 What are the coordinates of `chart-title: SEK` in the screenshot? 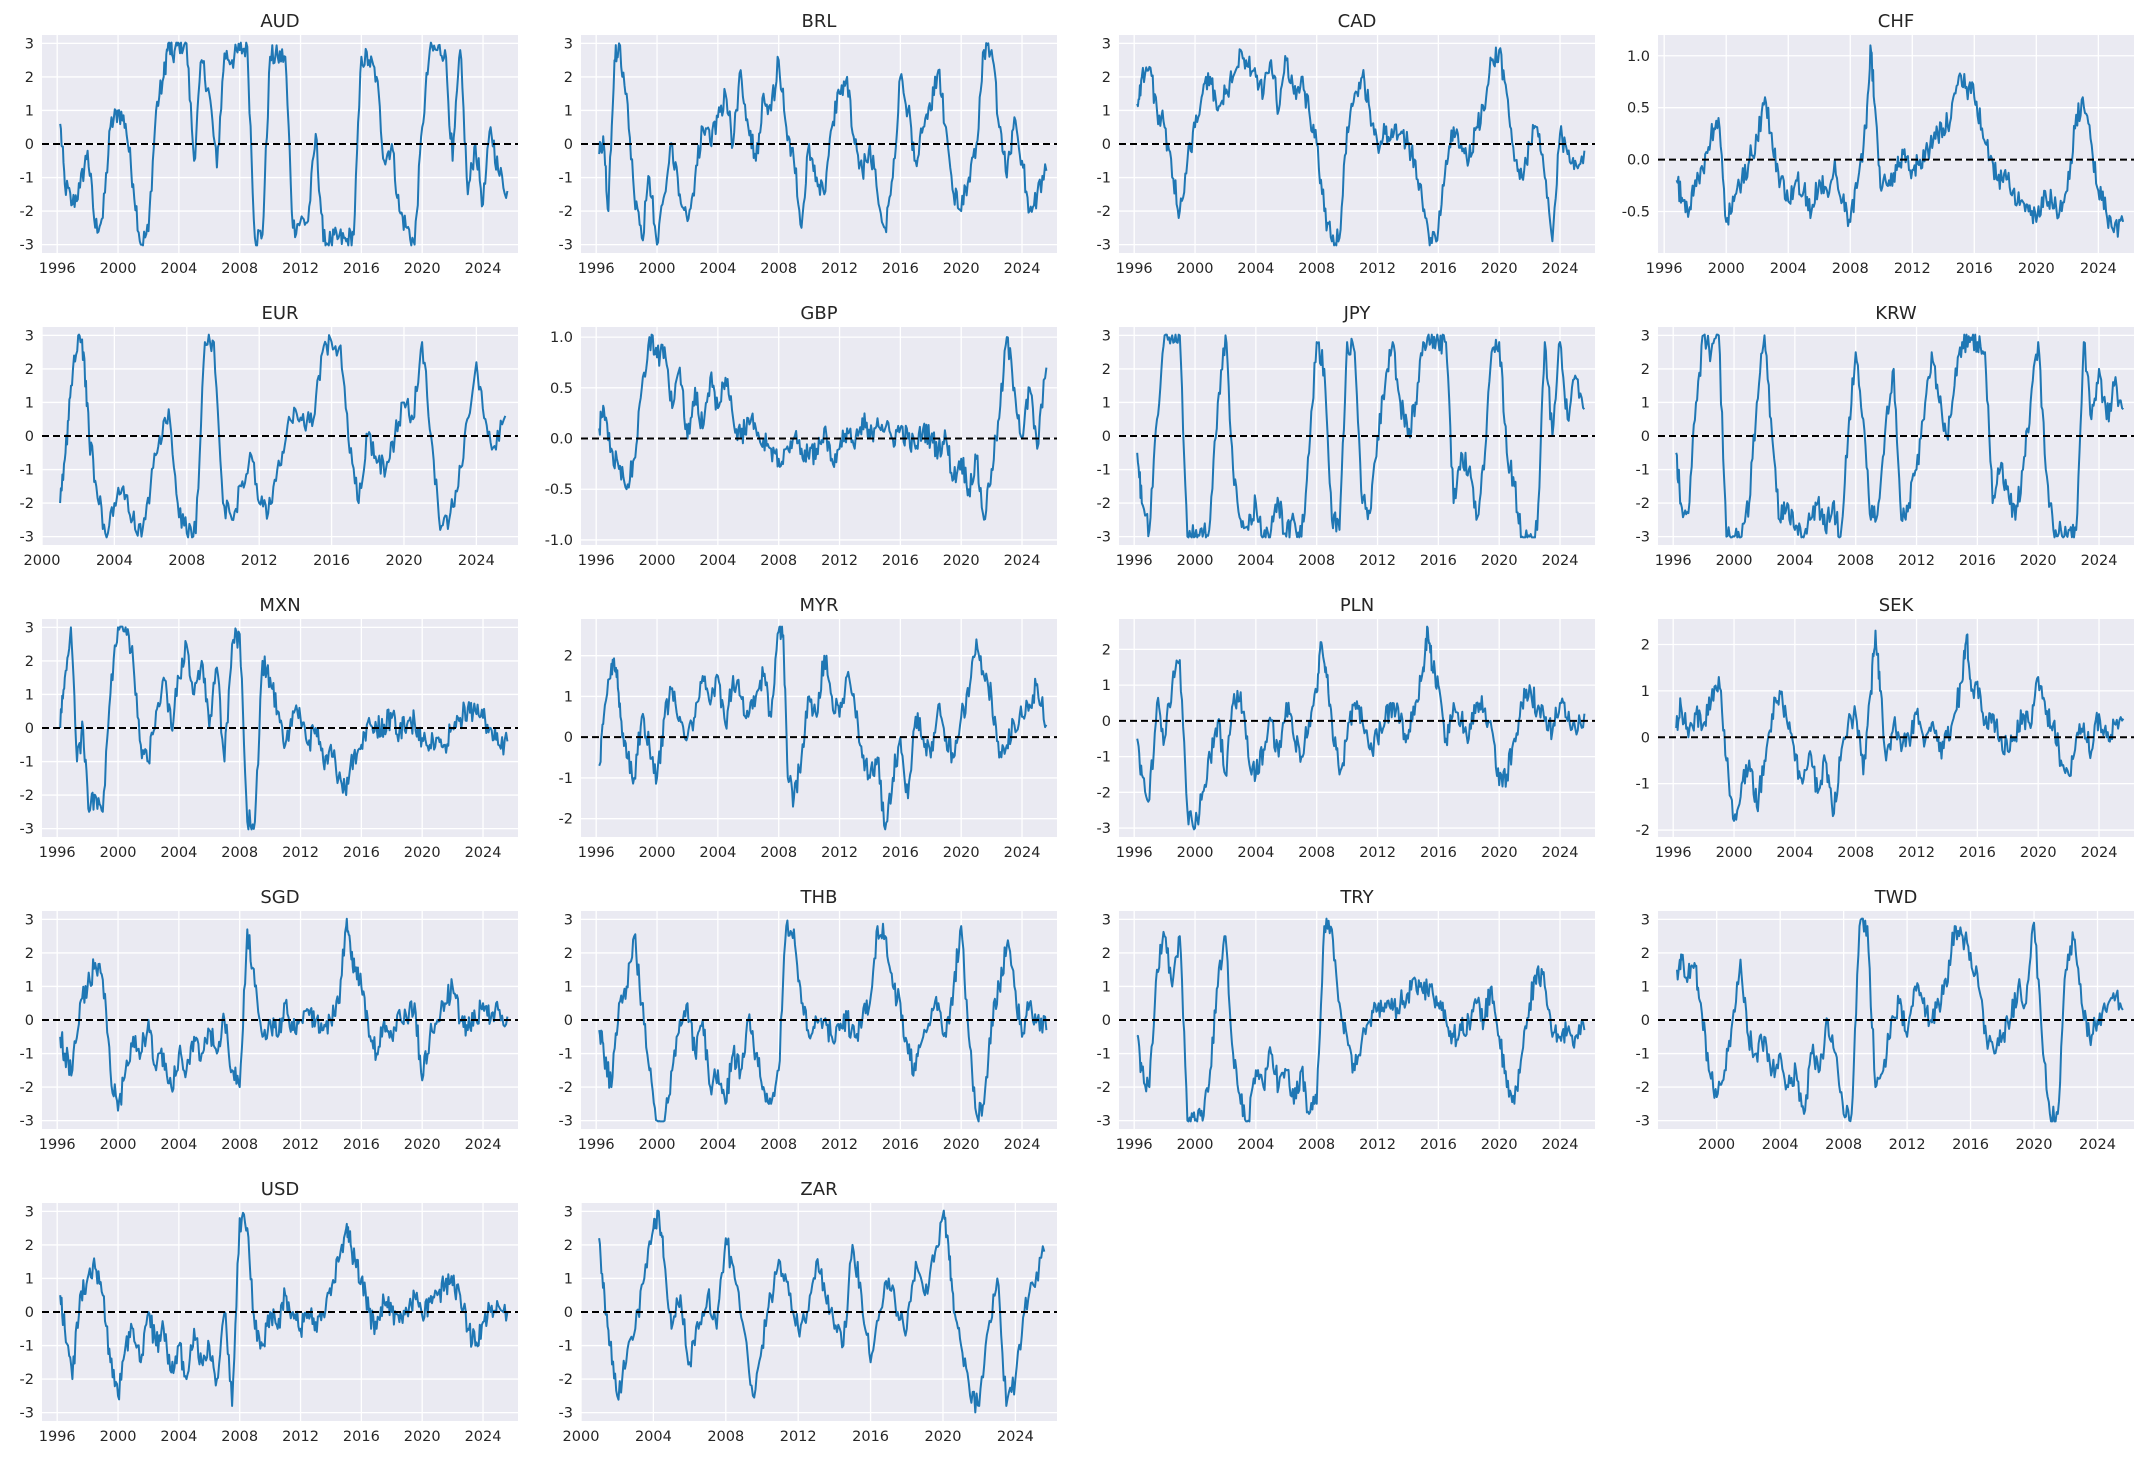 It's located at (1897, 605).